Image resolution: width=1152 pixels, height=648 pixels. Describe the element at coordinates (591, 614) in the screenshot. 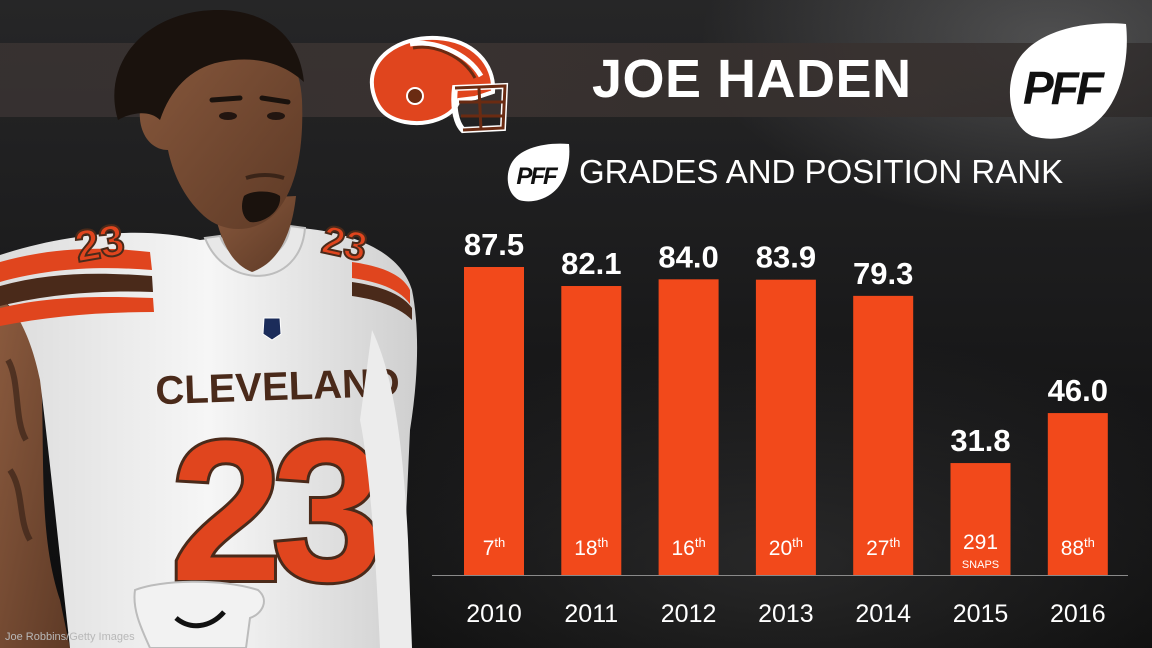

I see `x-tick-label-2011: 2011` at that location.